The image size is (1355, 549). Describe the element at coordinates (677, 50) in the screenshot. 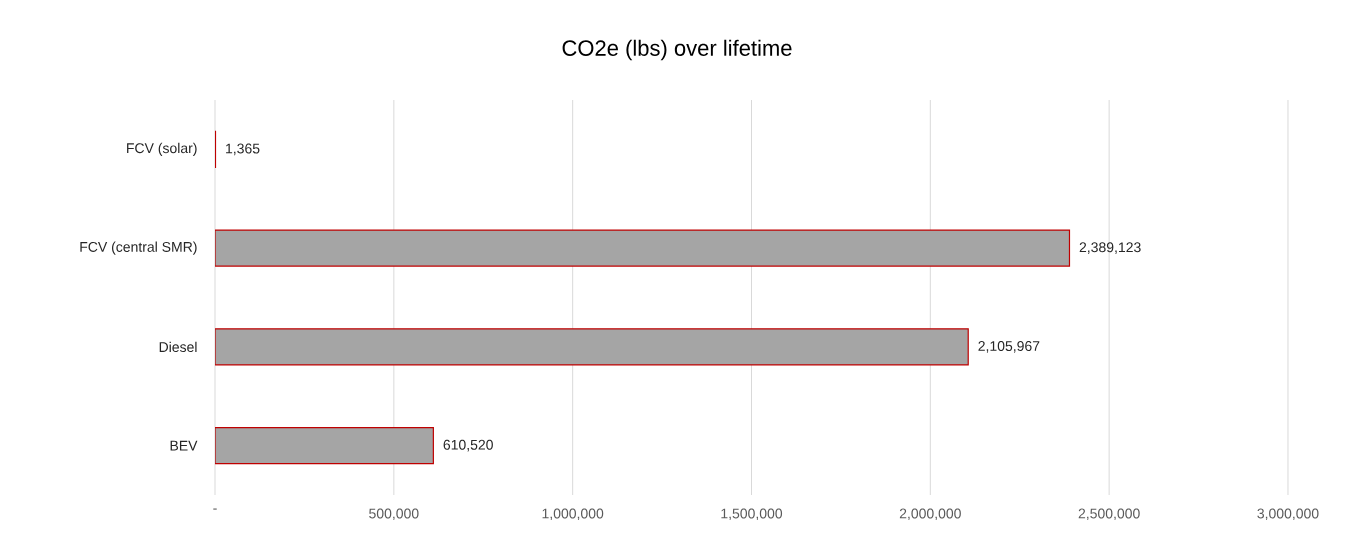

I see `chart-title: CO2e (lbs) over lifetime` at that location.